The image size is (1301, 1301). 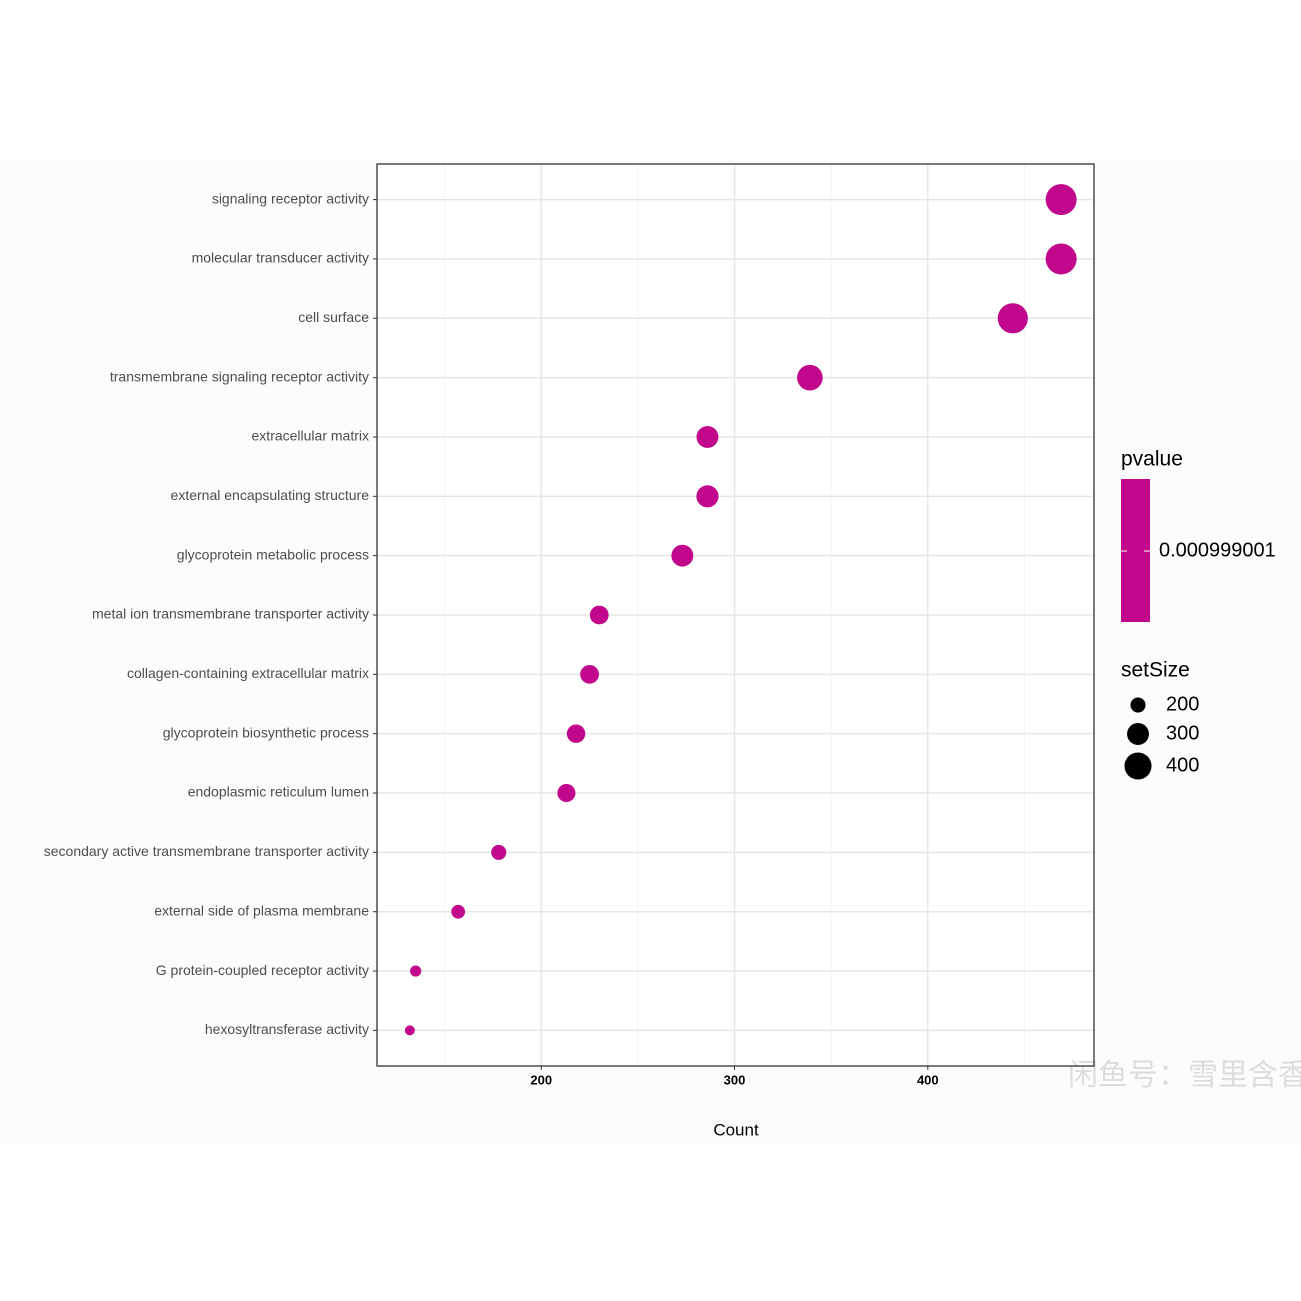 What do you see at coordinates (1182, 765) in the screenshot?
I see `legend-label: 400` at bounding box center [1182, 765].